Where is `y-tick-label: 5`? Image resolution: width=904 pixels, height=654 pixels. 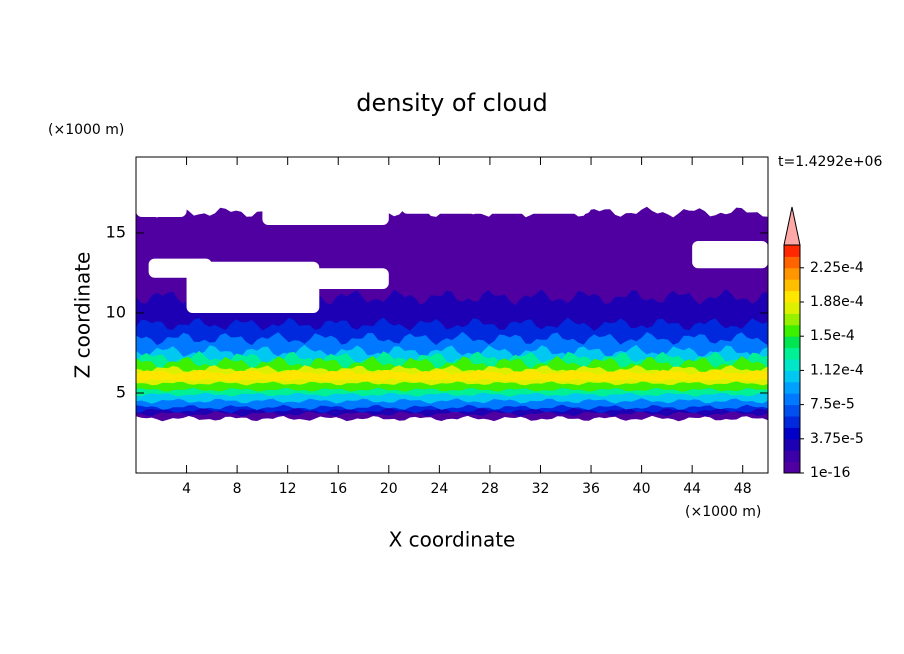 y-tick-label: 5 is located at coordinates (121, 392).